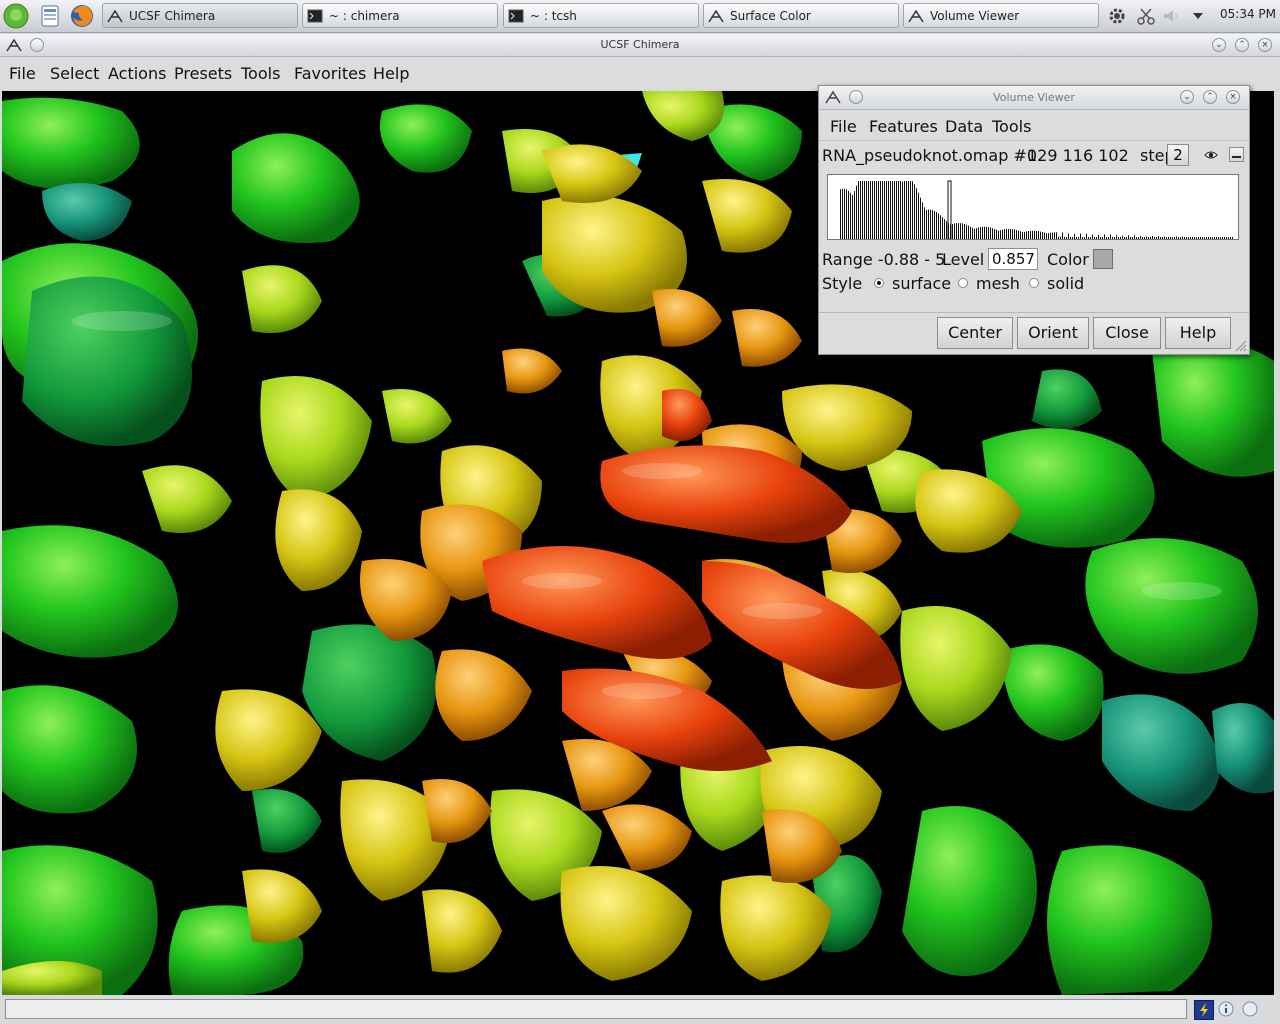 This screenshot has width=1280, height=1024. Describe the element at coordinates (1012, 126) in the screenshot. I see `dialog-menu-tools: Tools` at that location.